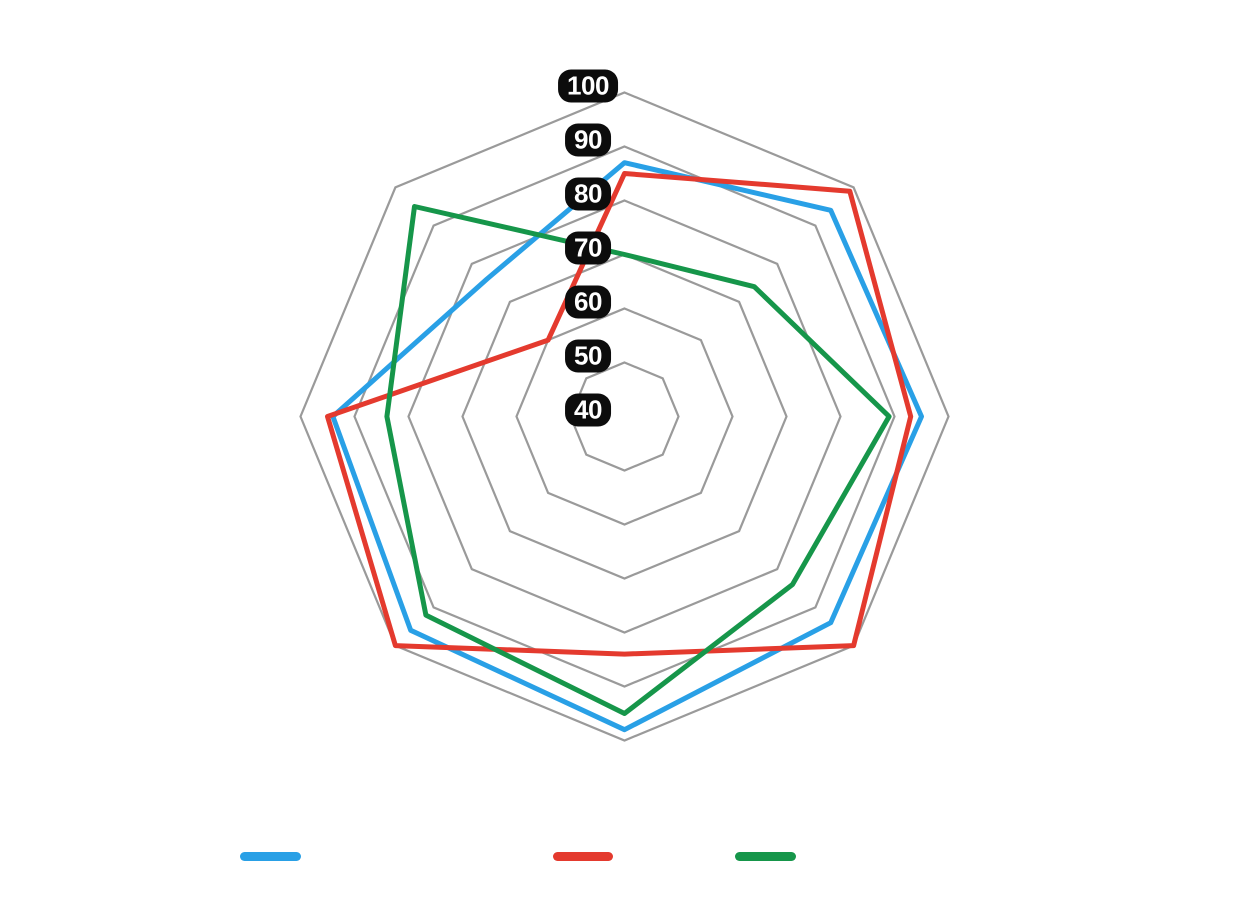  I want to click on tick-label-100: 100, so click(588, 86).